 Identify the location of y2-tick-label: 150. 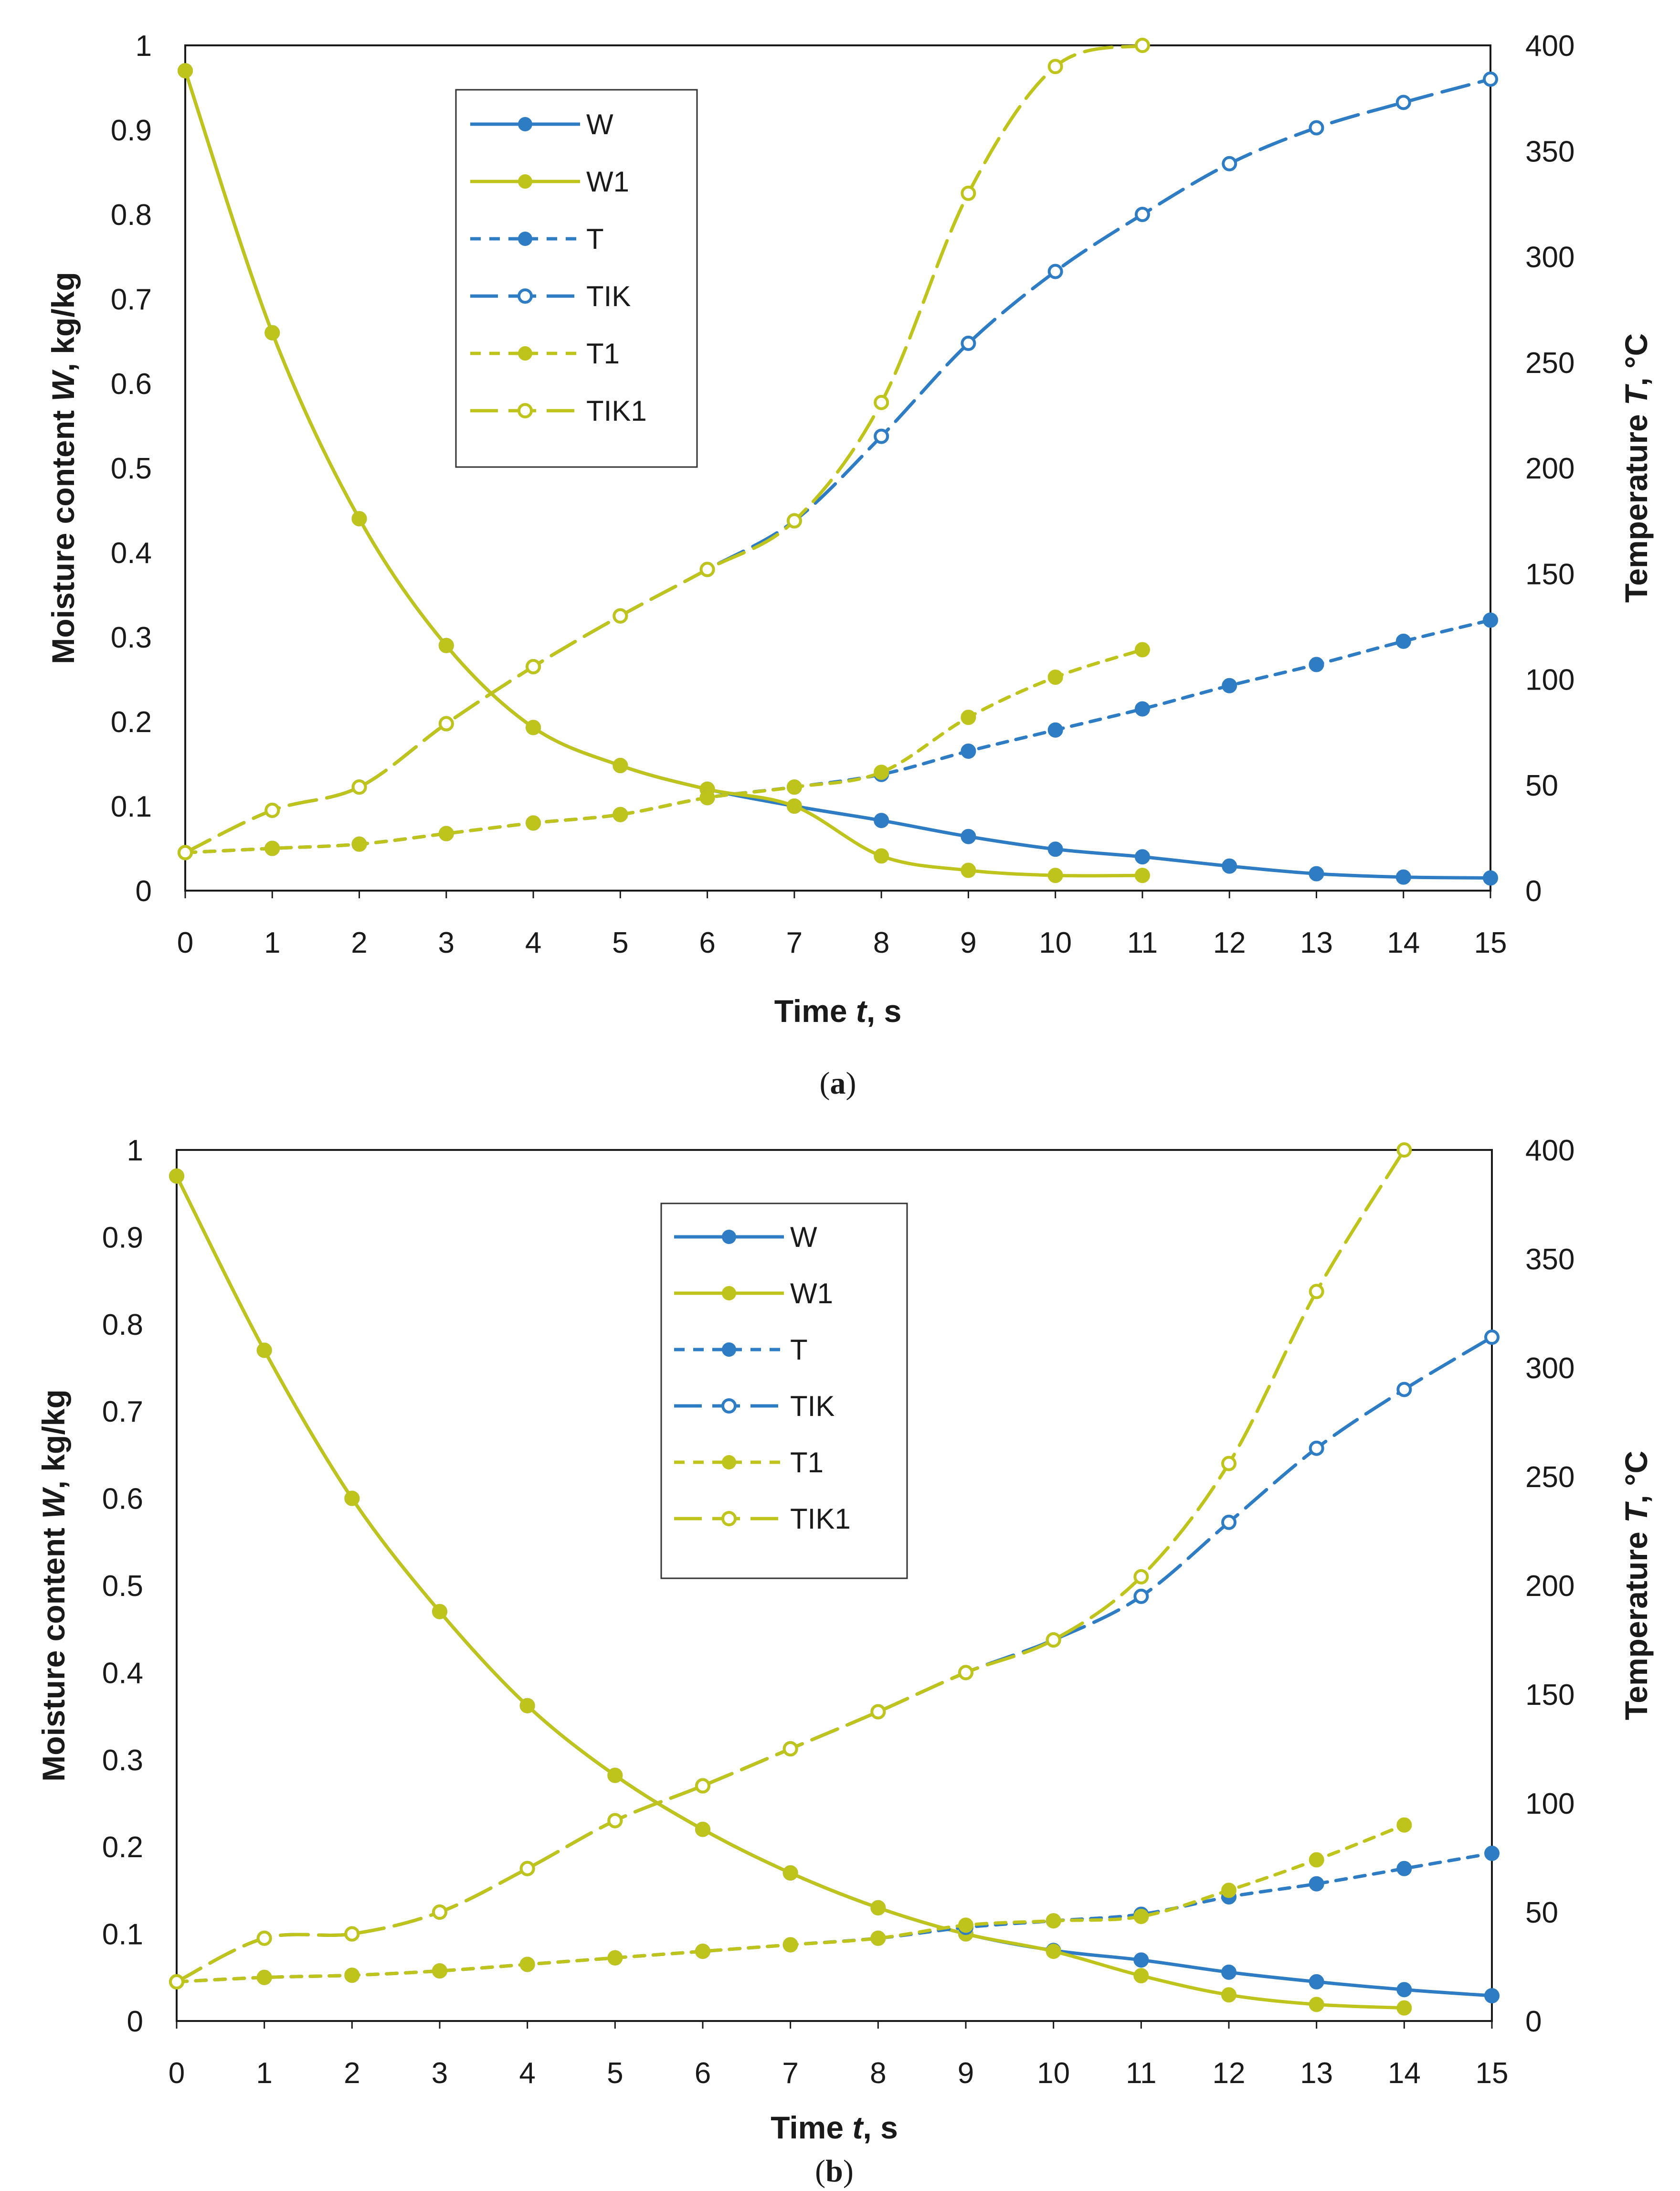
(1549, 1695).